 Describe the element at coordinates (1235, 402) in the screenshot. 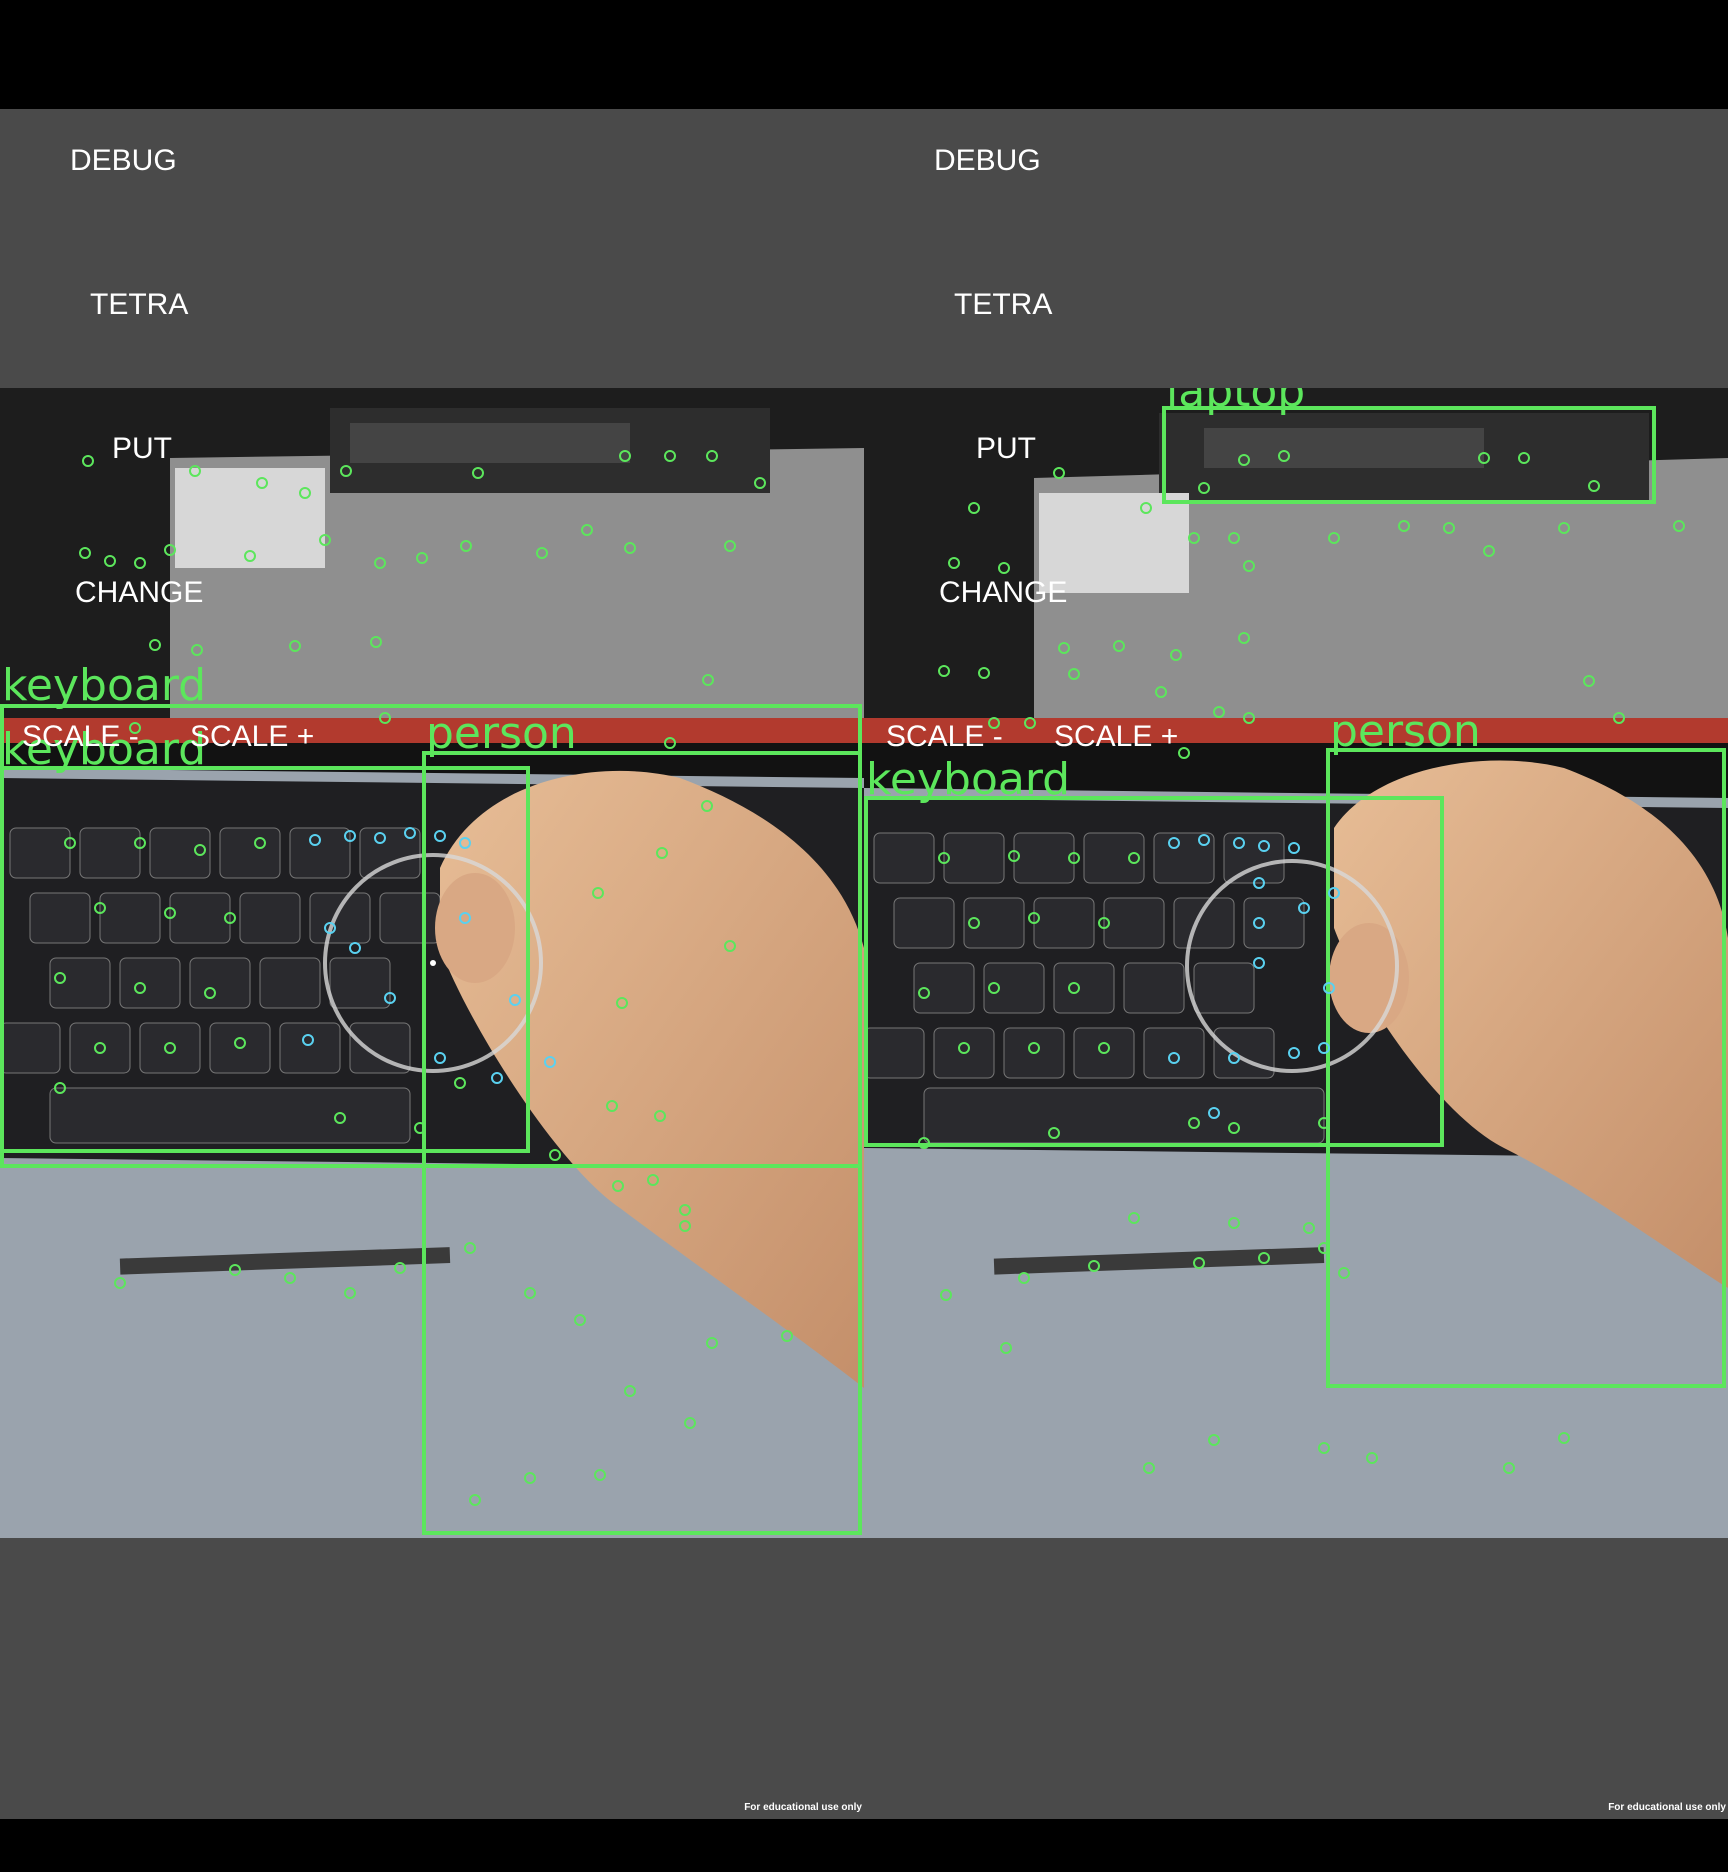

I see `detection-label-laptop: laptop` at that location.